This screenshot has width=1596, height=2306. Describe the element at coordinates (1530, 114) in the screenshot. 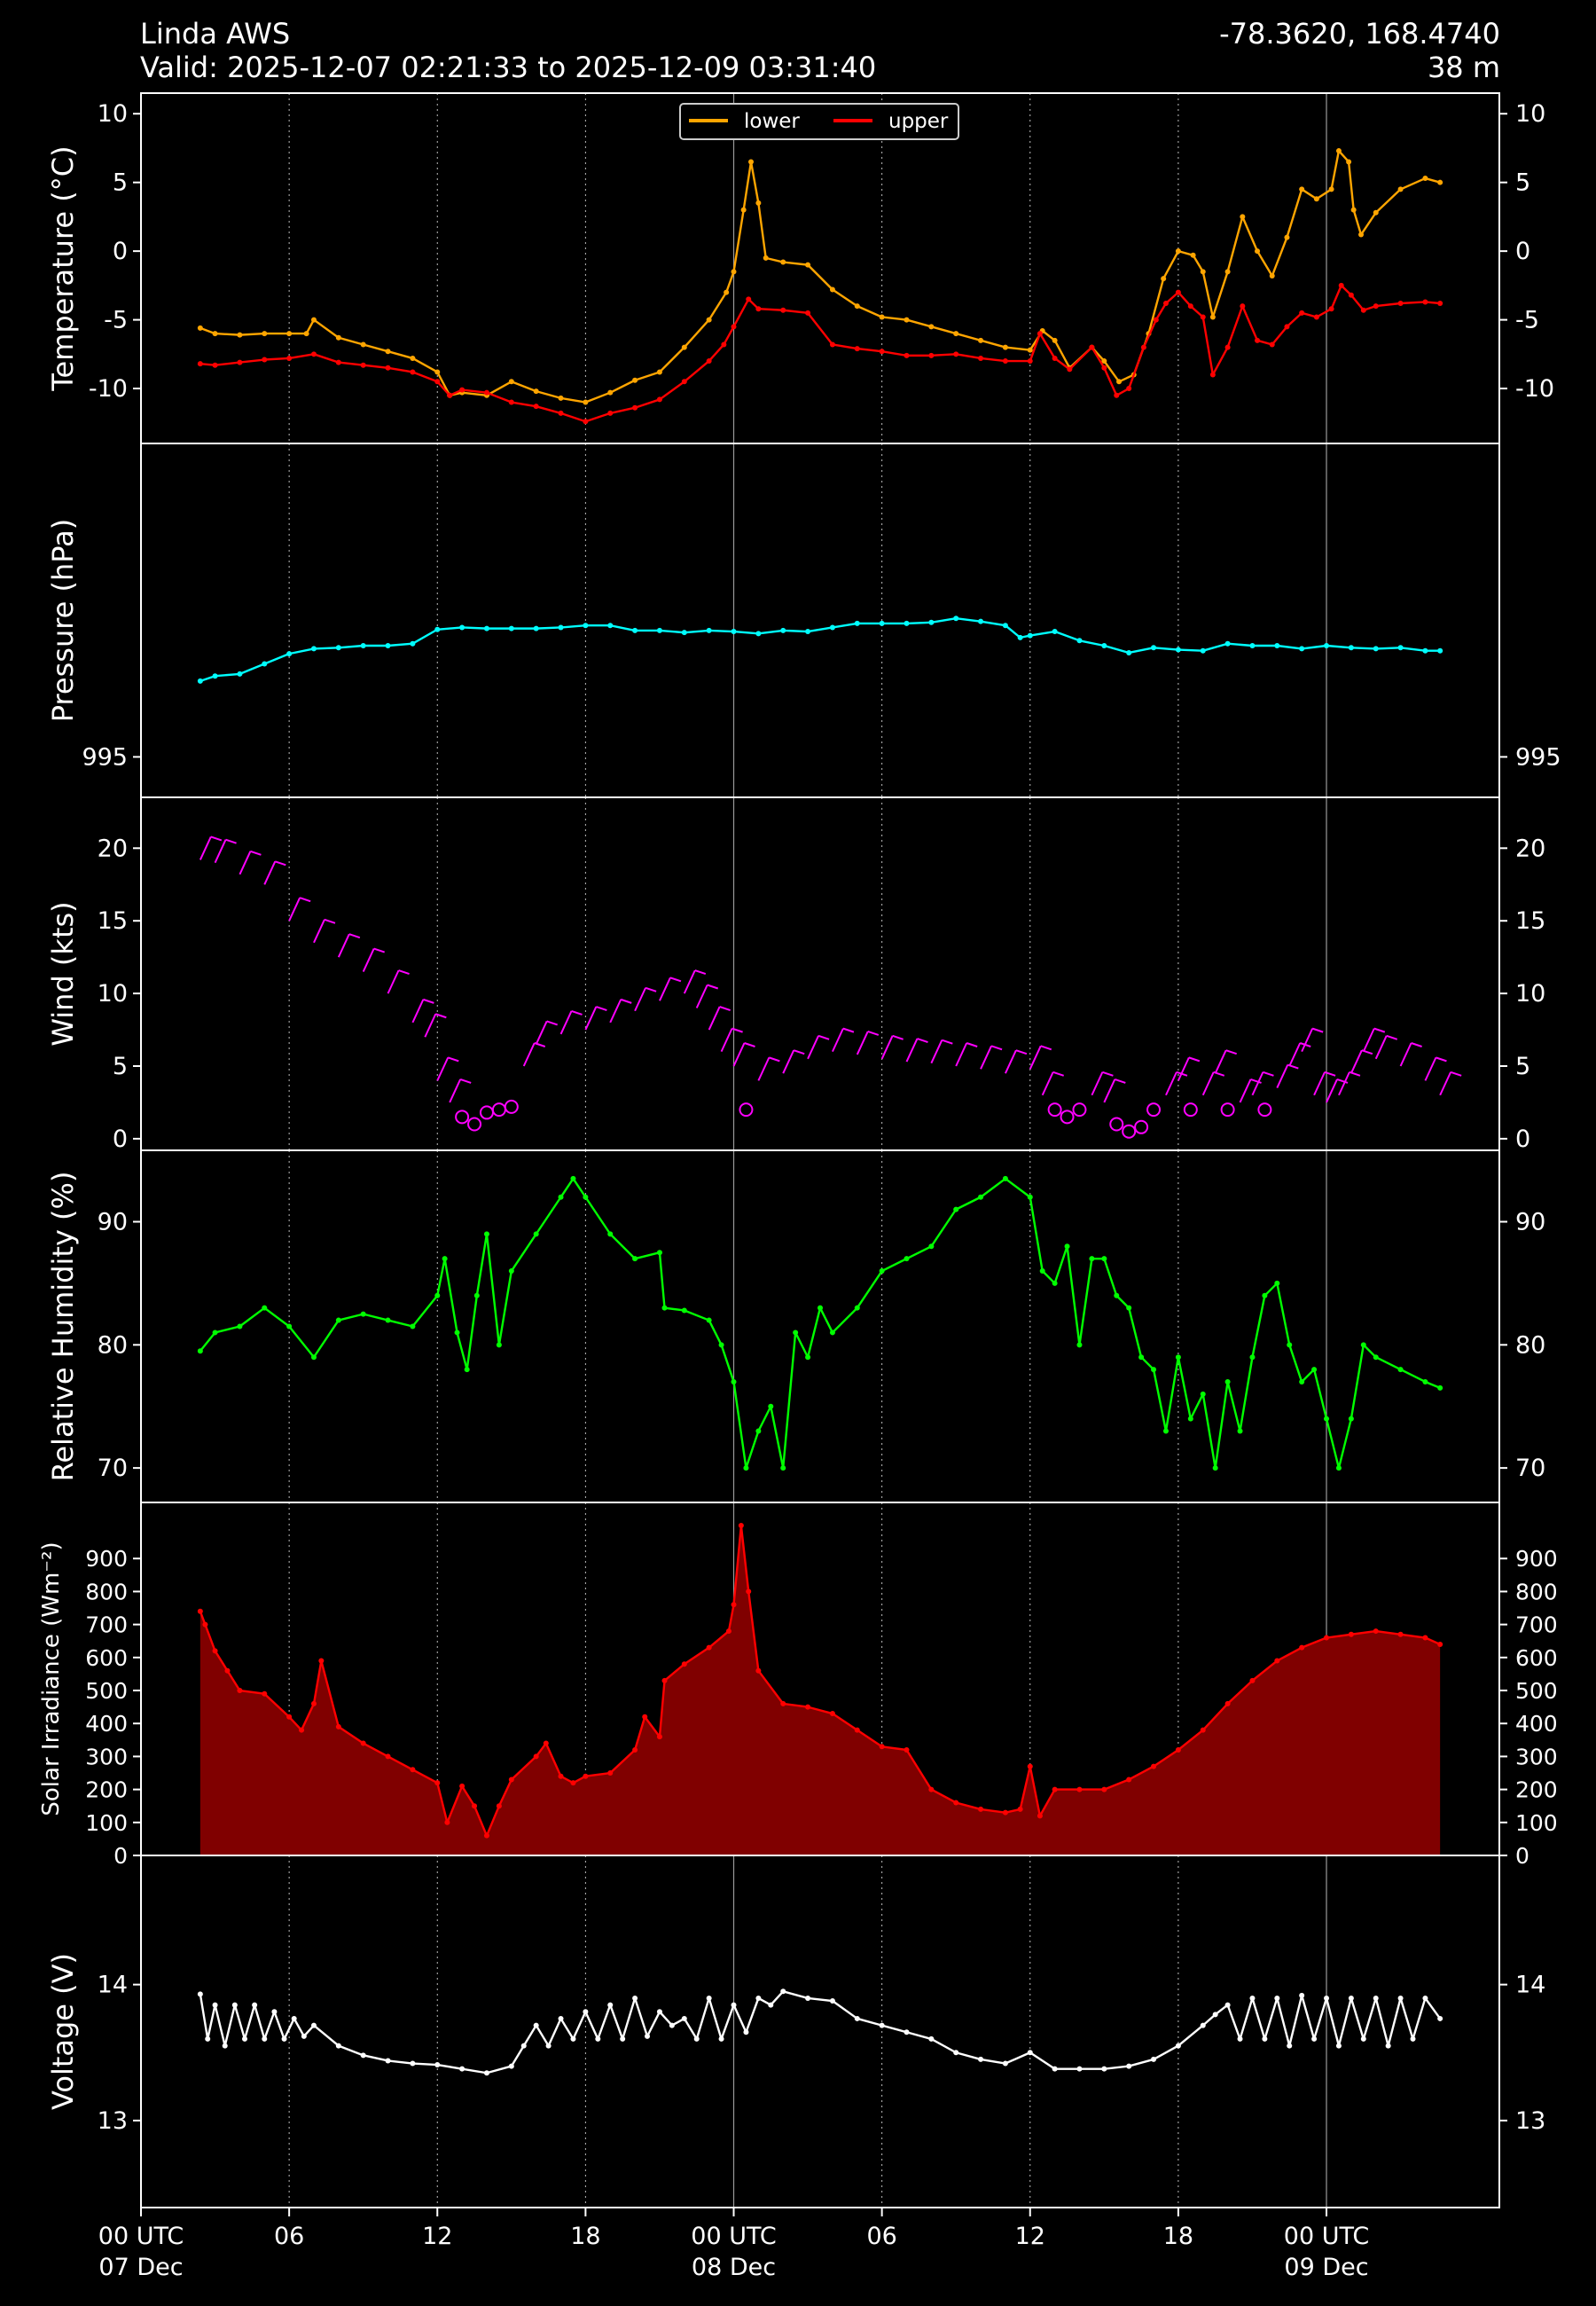

I see `ytick-label: 10` at that location.